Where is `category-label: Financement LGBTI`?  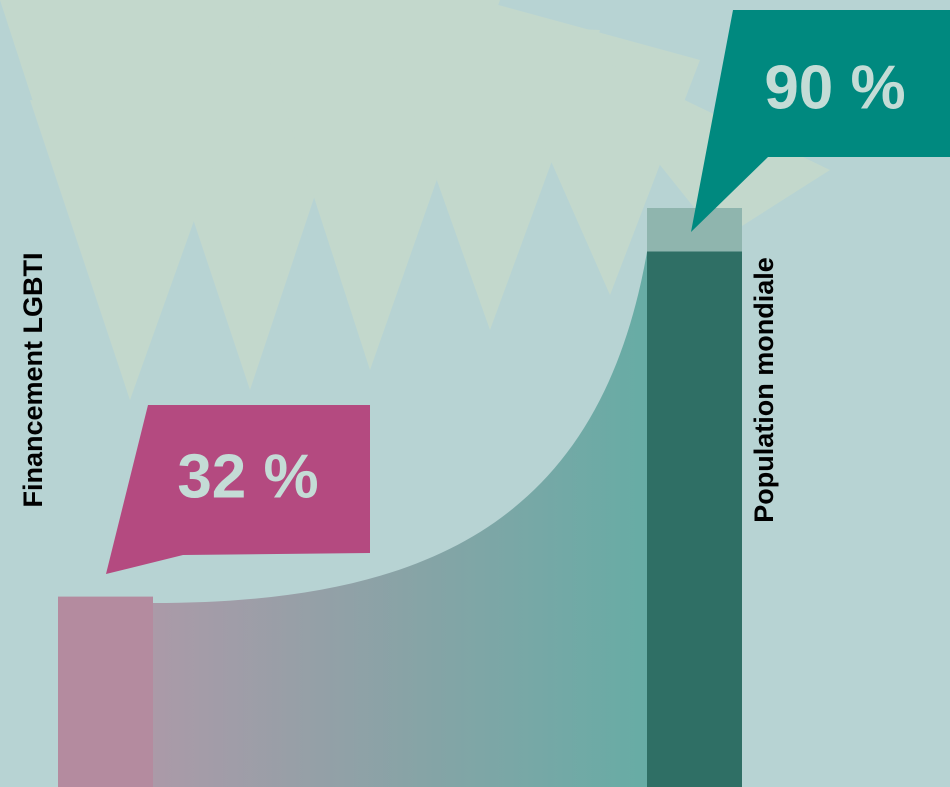 category-label: Financement LGBTI is located at coordinates (33, 379).